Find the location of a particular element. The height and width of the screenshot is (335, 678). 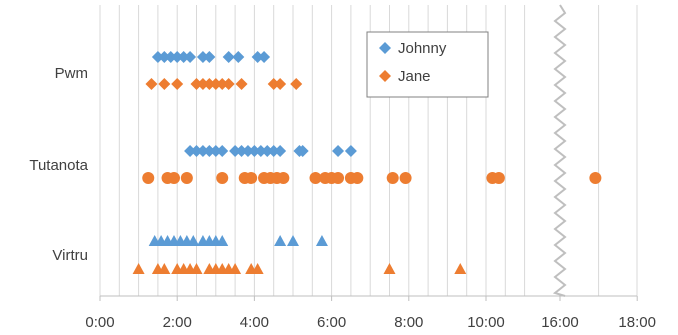

legend-box is located at coordinates (427, 64).